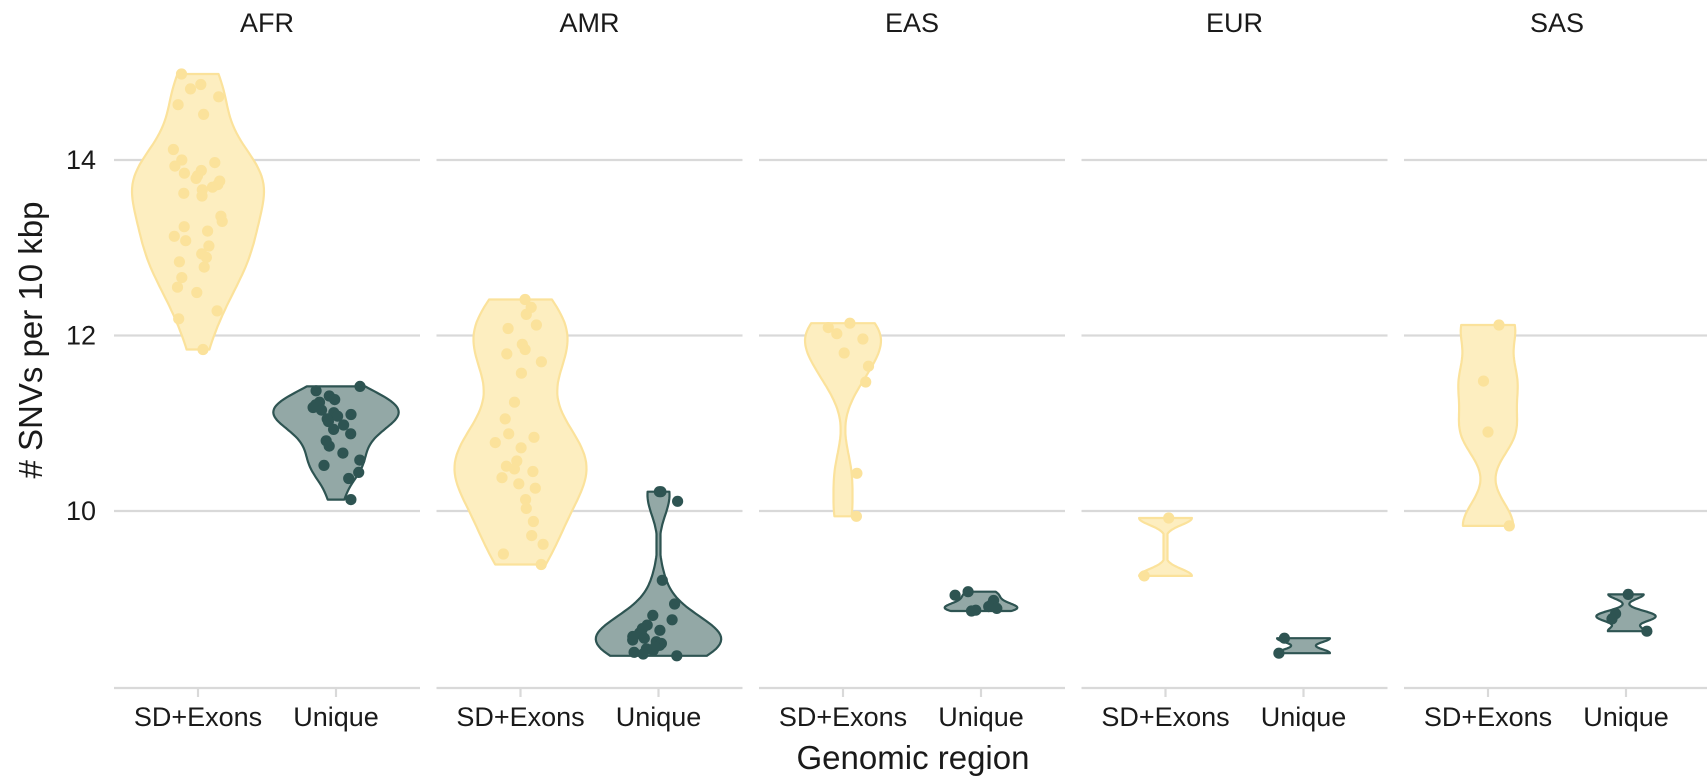  I want to click on violin-sas-sd-exons, so click(1488, 425).